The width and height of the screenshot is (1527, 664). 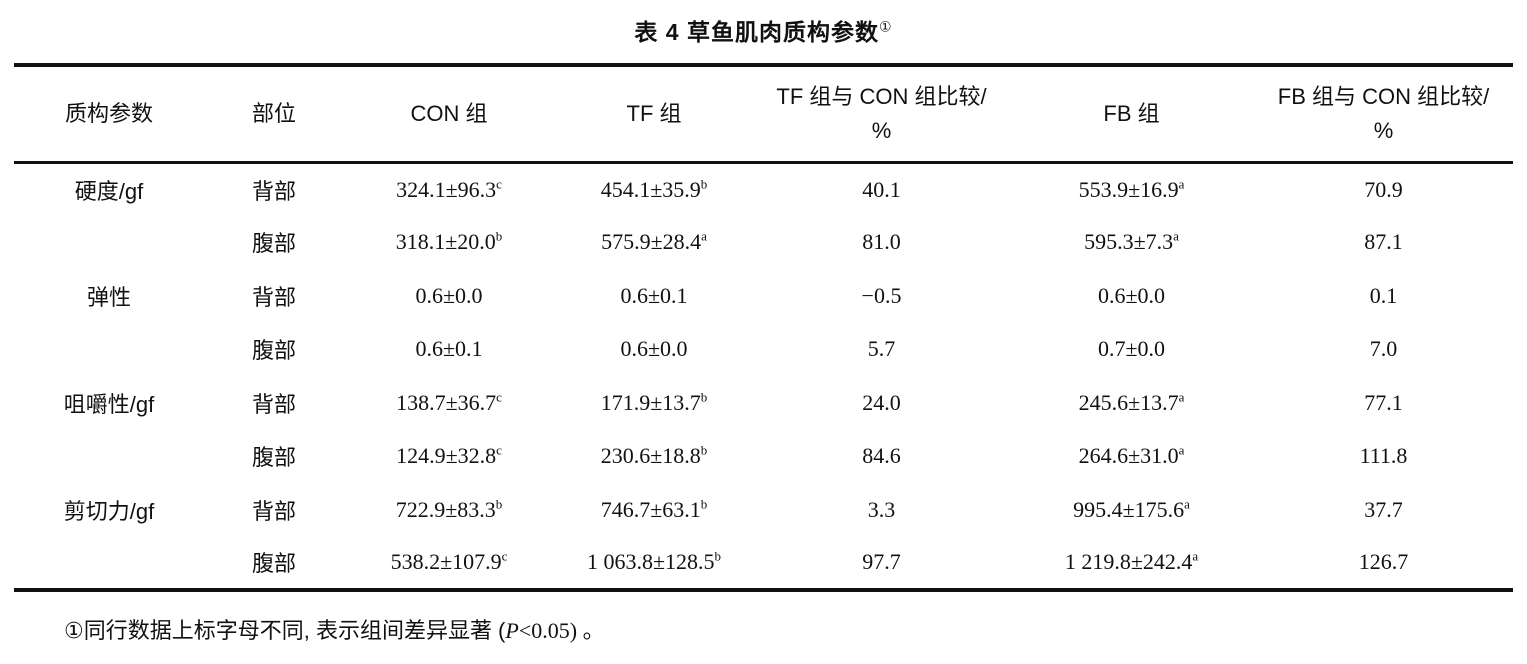 I want to click on fb-vs-con-value: 37.7, so click(x=1383, y=509).